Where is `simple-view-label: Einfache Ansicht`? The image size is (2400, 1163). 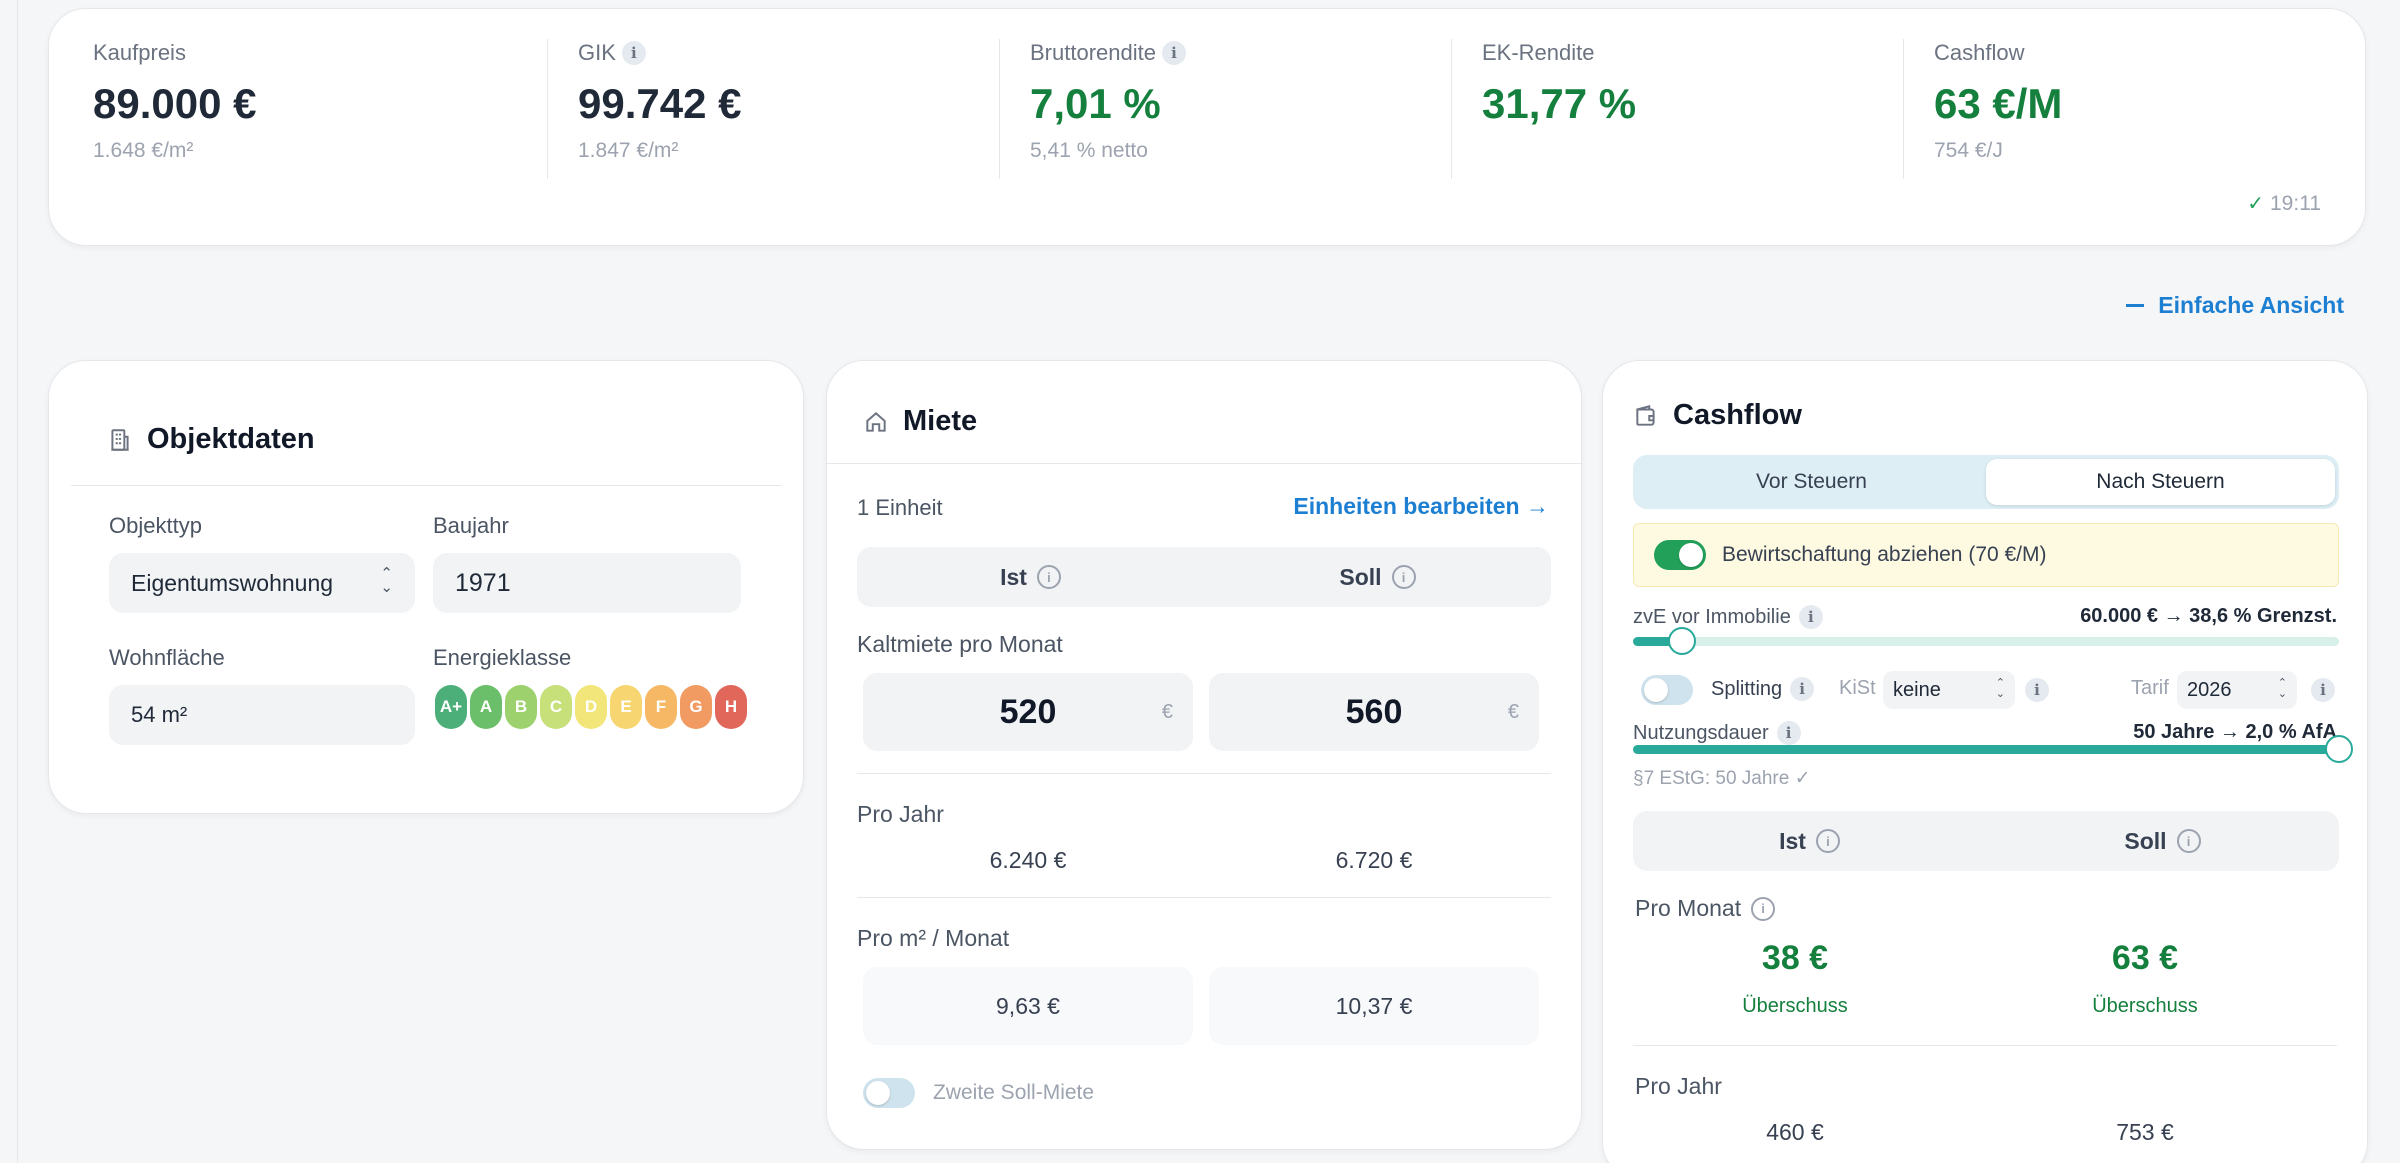 simple-view-label: Einfache Ansicht is located at coordinates (2251, 305).